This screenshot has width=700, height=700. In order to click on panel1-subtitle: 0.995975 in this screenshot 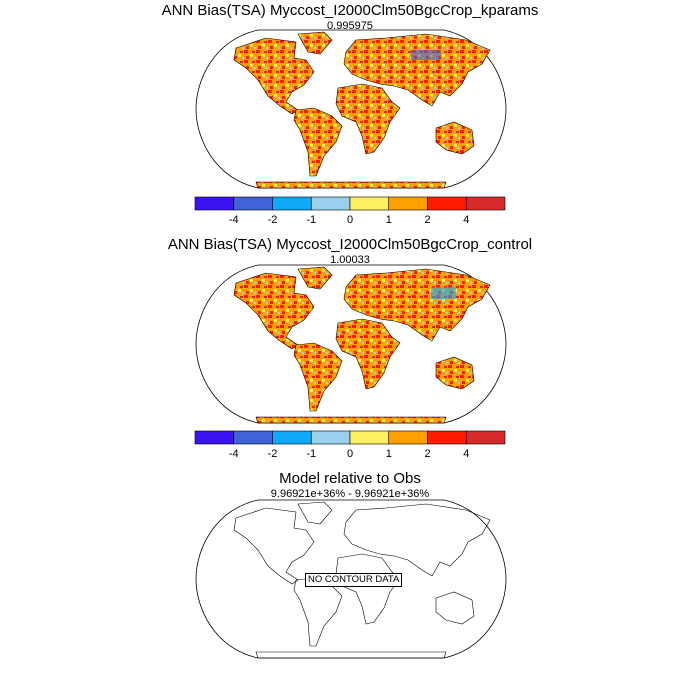, I will do `click(350, 26)`.